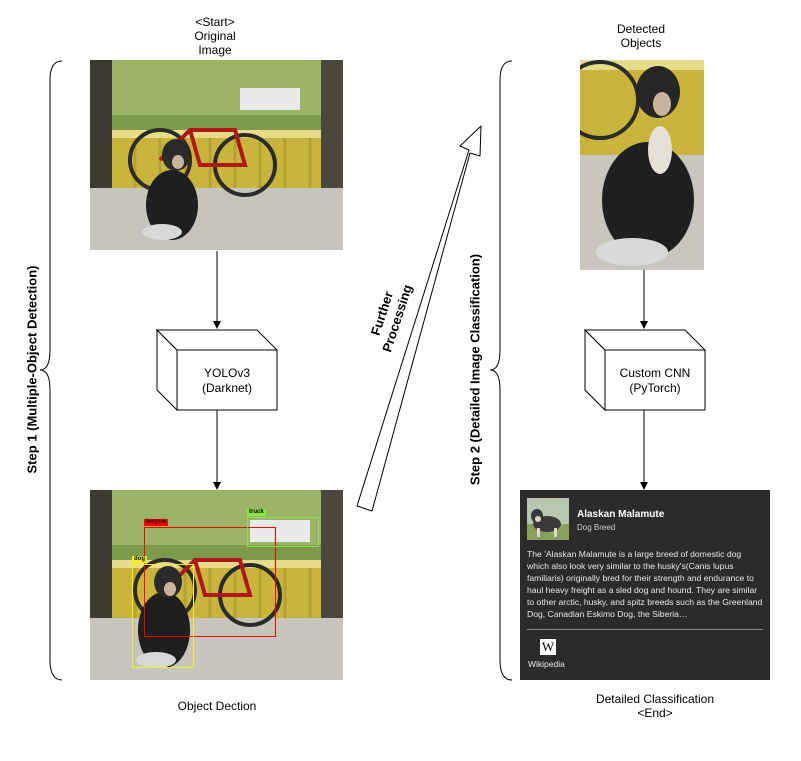  I want to click on card-title: Alaskan Malamute, so click(621, 514).